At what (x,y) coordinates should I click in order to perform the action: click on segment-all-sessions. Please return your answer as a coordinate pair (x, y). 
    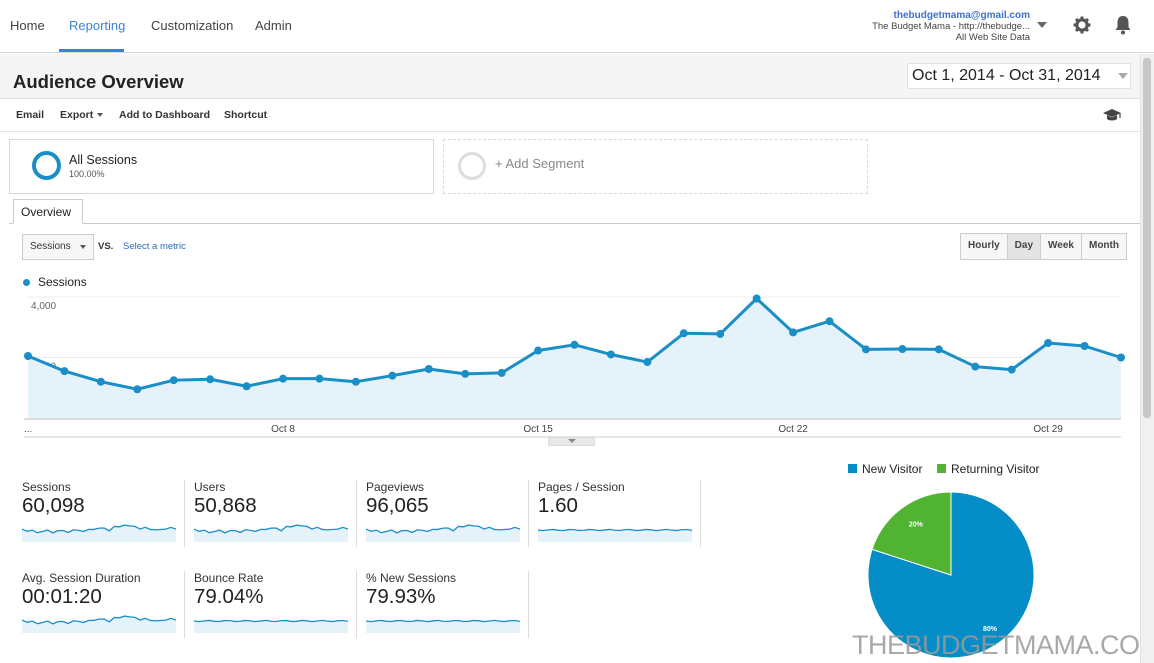
    Looking at the image, I should click on (221, 166).